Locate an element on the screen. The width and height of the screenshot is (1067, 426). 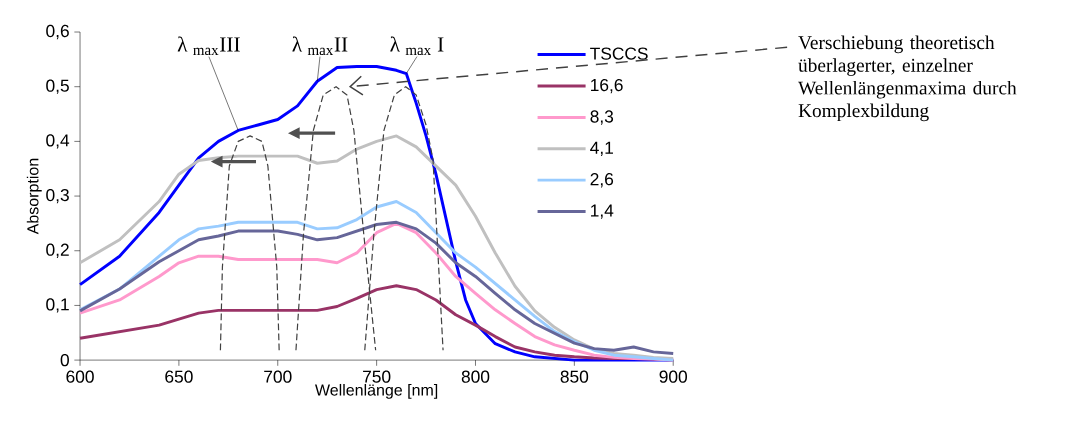
y-tick-label: 0,5 is located at coordinates (57, 86).